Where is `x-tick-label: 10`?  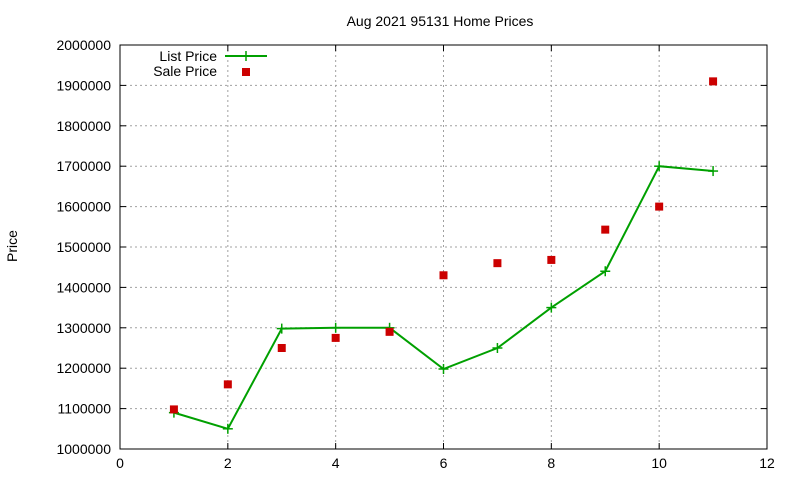
x-tick-label: 10 is located at coordinates (659, 463).